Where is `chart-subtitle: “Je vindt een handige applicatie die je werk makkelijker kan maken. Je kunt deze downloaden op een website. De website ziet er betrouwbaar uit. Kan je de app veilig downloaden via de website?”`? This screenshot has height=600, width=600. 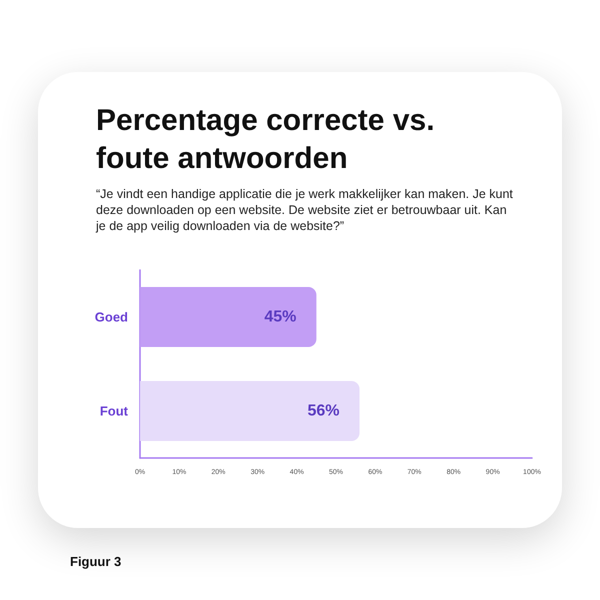
chart-subtitle: “Je vindt een handige applicatie die je werk makkelijker kan maken. Je kunt deze downloaden op een website. De website ziet er betrouwbaar uit. Kan je de app veilig downloaden via de website?” is located at coordinates (305, 210).